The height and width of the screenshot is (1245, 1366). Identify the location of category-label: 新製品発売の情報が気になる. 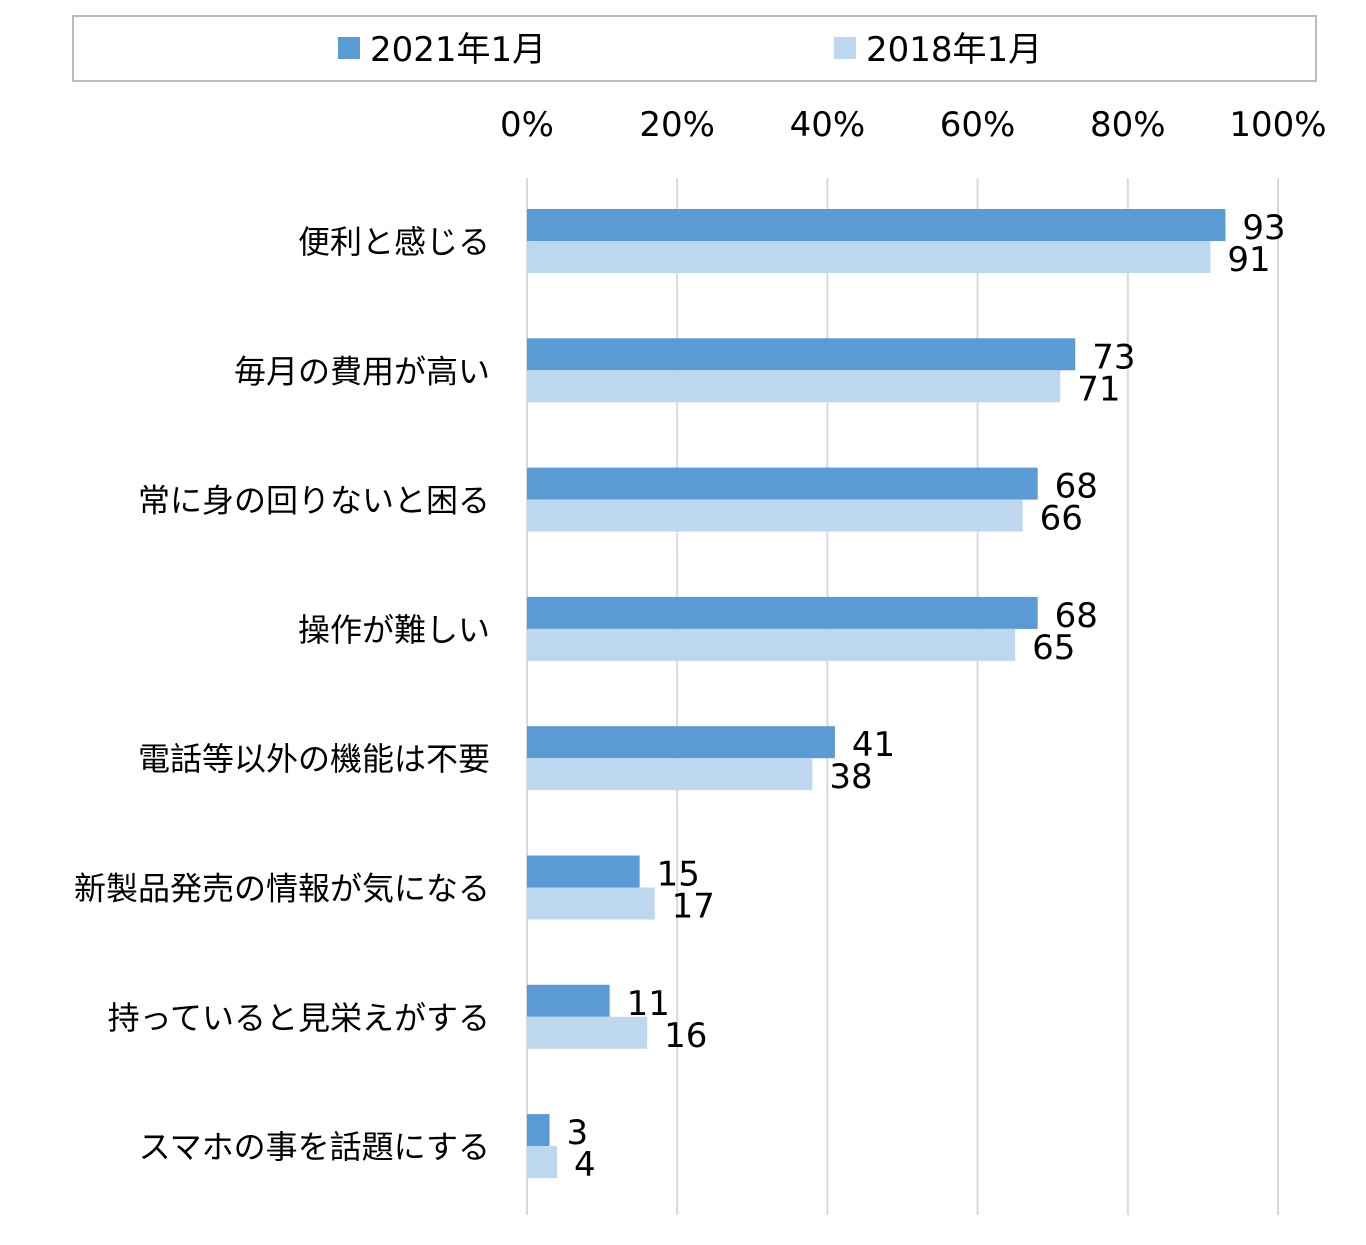
(282, 889).